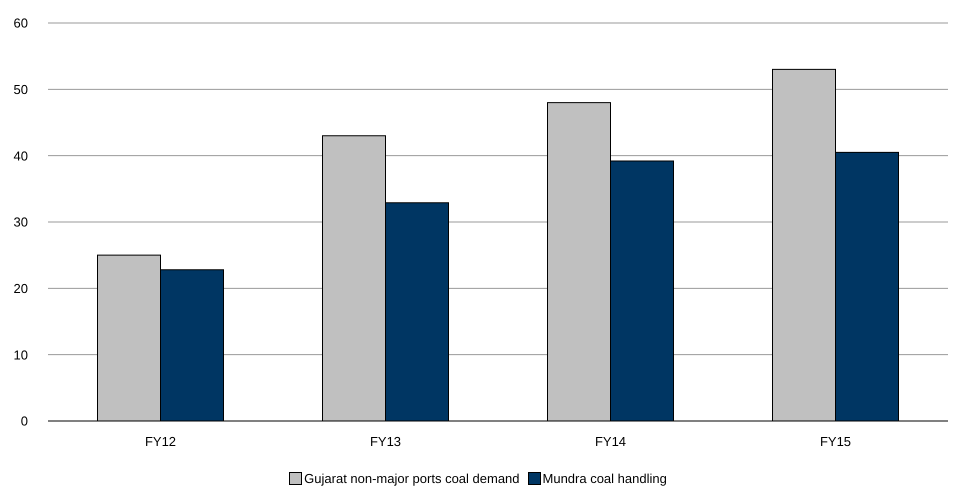 The image size is (956, 504). I want to click on x-tick-label: FY12, so click(160, 442).